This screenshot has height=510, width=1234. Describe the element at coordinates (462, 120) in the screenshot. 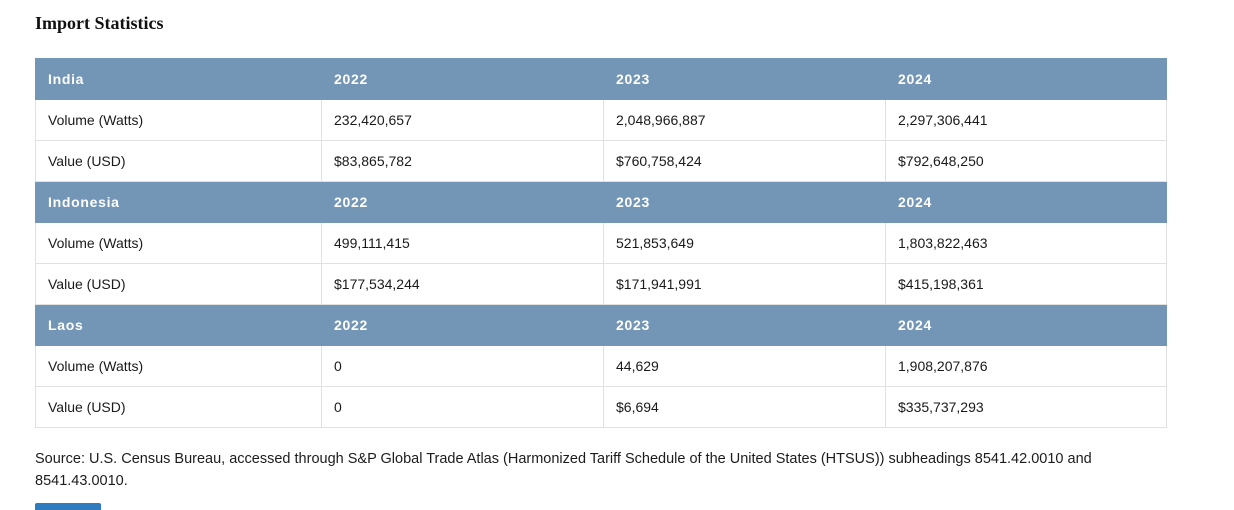

I see `cell-value: 232,420,657` at that location.